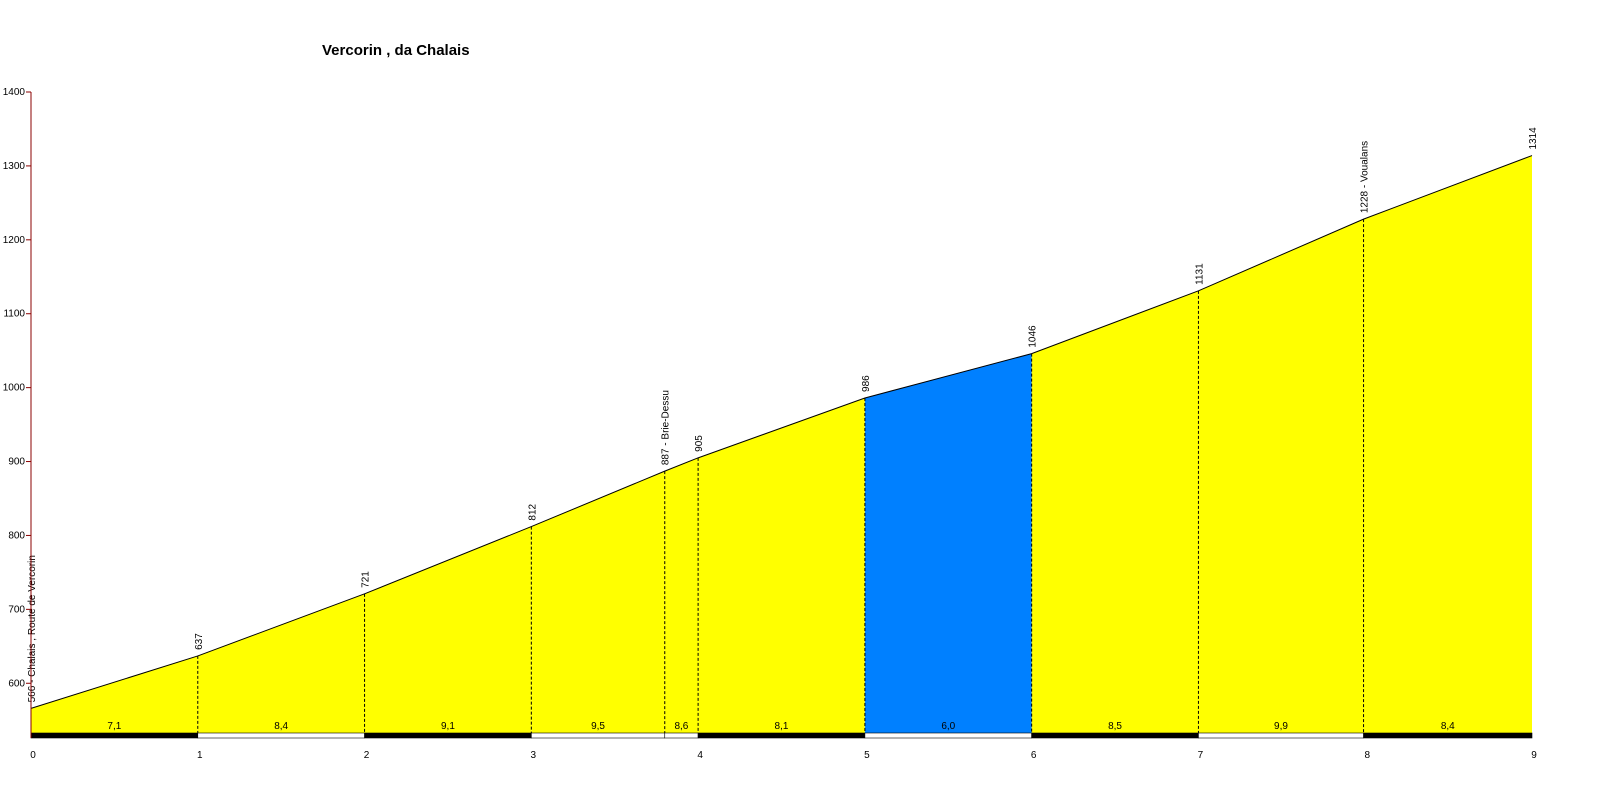  I want to click on gradient-label-10: 8,4, so click(1448, 726).